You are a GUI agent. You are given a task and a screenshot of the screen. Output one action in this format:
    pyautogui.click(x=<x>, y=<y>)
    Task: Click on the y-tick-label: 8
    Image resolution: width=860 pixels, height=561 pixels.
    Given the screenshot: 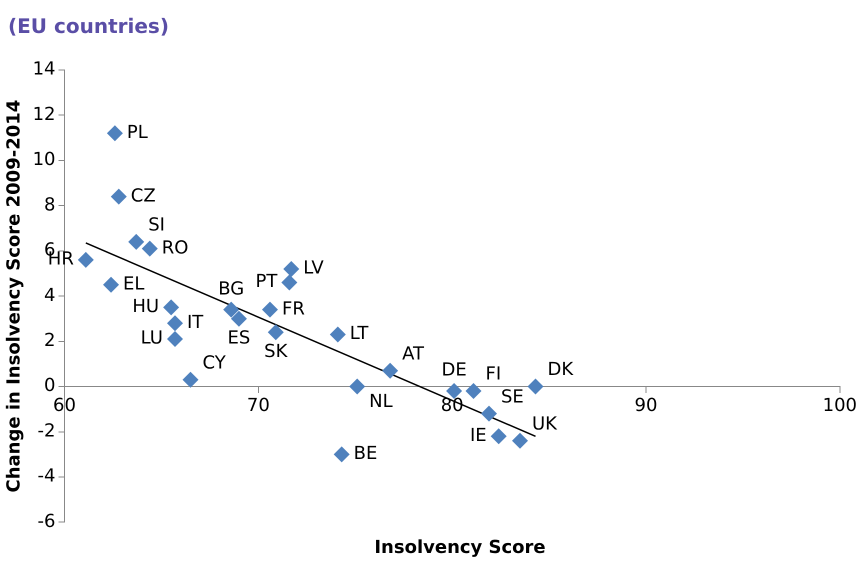 What is the action you would take?
    pyautogui.click(x=50, y=205)
    